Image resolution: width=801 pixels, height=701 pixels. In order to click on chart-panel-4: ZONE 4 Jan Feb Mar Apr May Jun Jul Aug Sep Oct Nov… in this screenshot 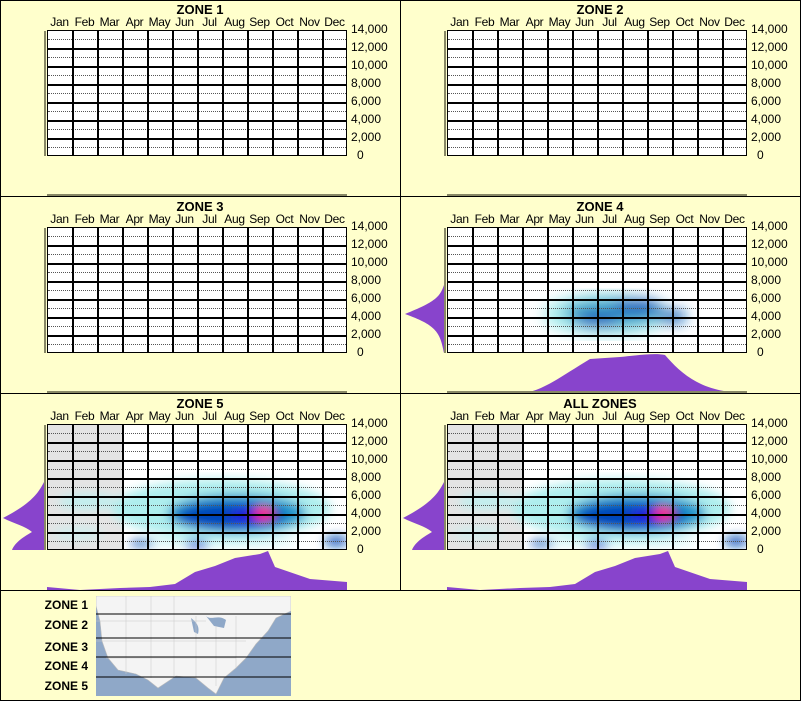, I will do `click(600, 295)`.